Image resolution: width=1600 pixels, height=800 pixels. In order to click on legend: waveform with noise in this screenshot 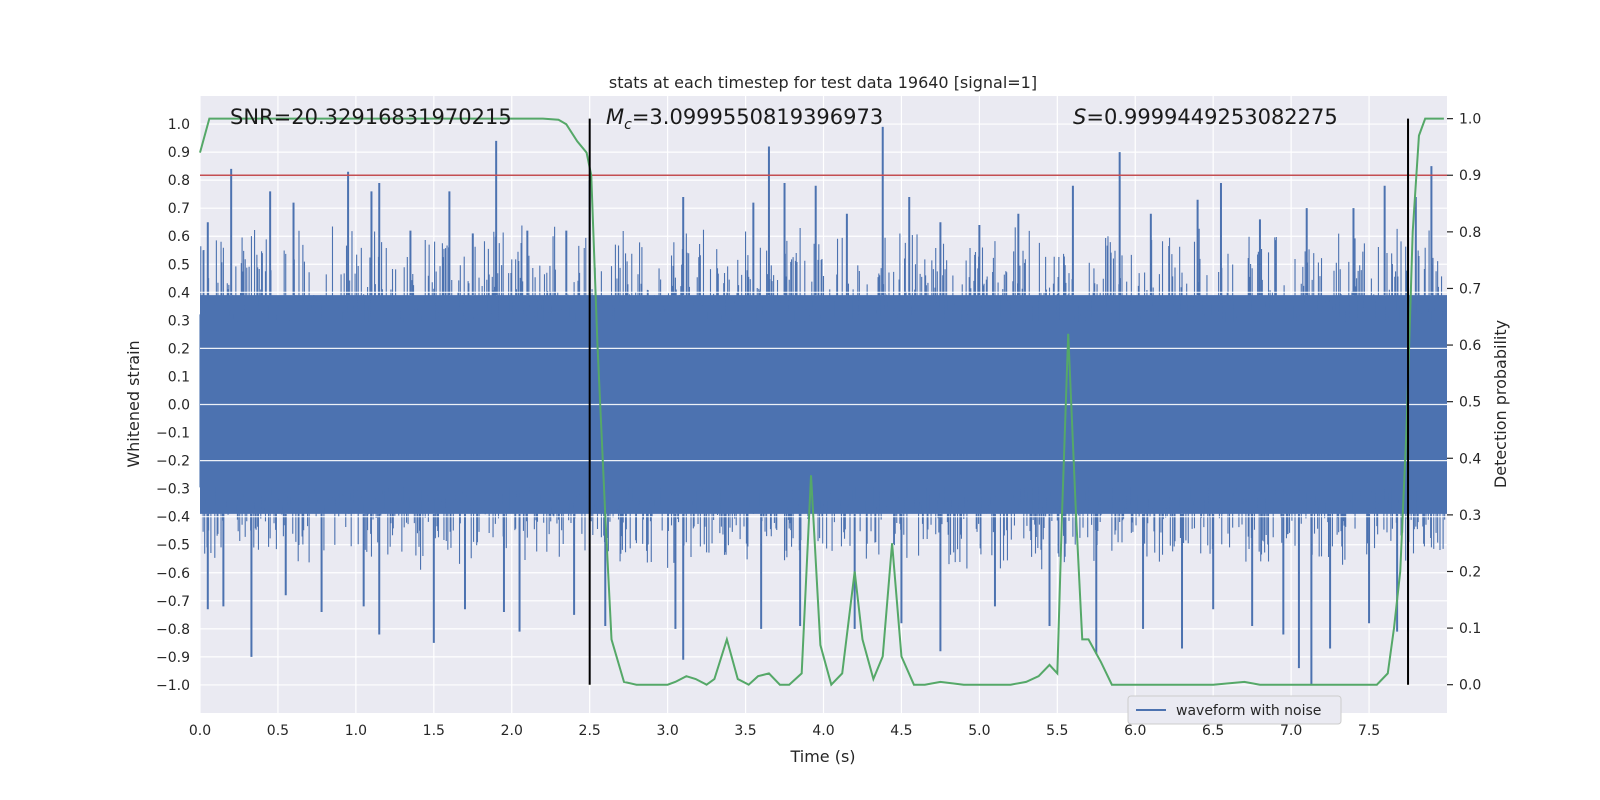, I will do `click(1234, 710)`.